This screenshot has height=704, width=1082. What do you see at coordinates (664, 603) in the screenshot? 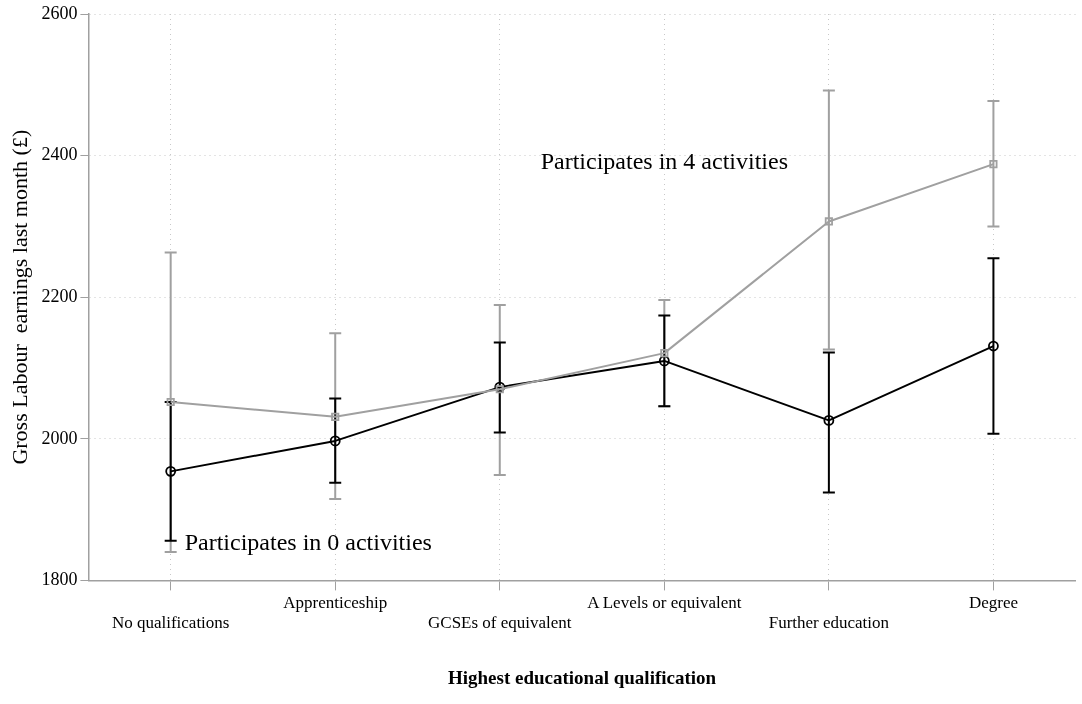
I see `x-tick-label: A Levels or equivalent` at bounding box center [664, 603].